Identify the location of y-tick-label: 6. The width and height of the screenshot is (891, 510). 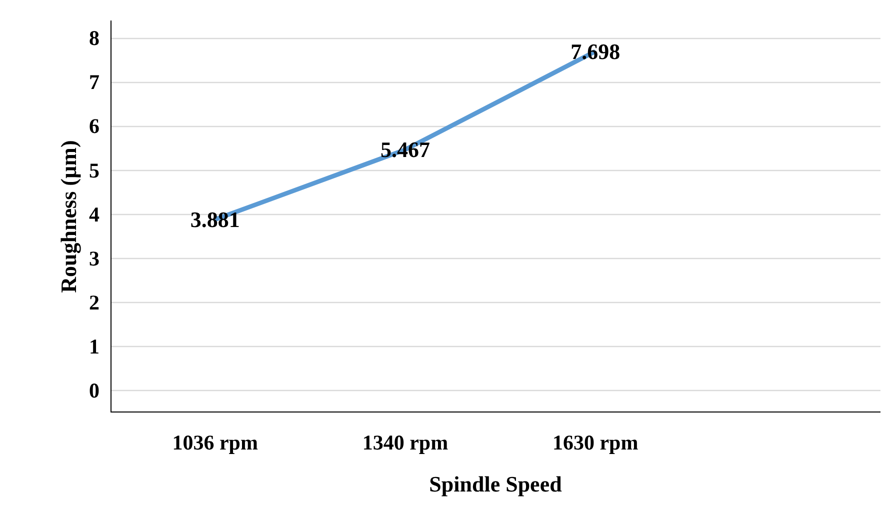
(94, 126).